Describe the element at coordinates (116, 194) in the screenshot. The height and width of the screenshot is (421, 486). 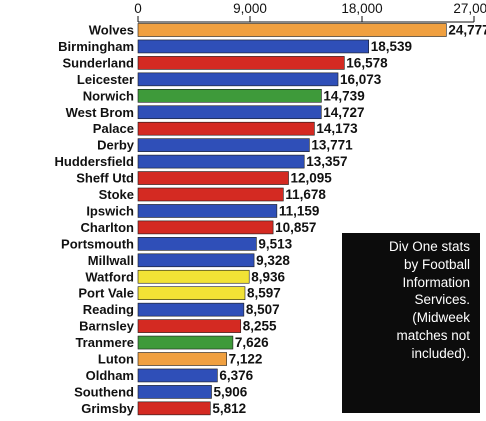
I see `category-label: Stoke` at that location.